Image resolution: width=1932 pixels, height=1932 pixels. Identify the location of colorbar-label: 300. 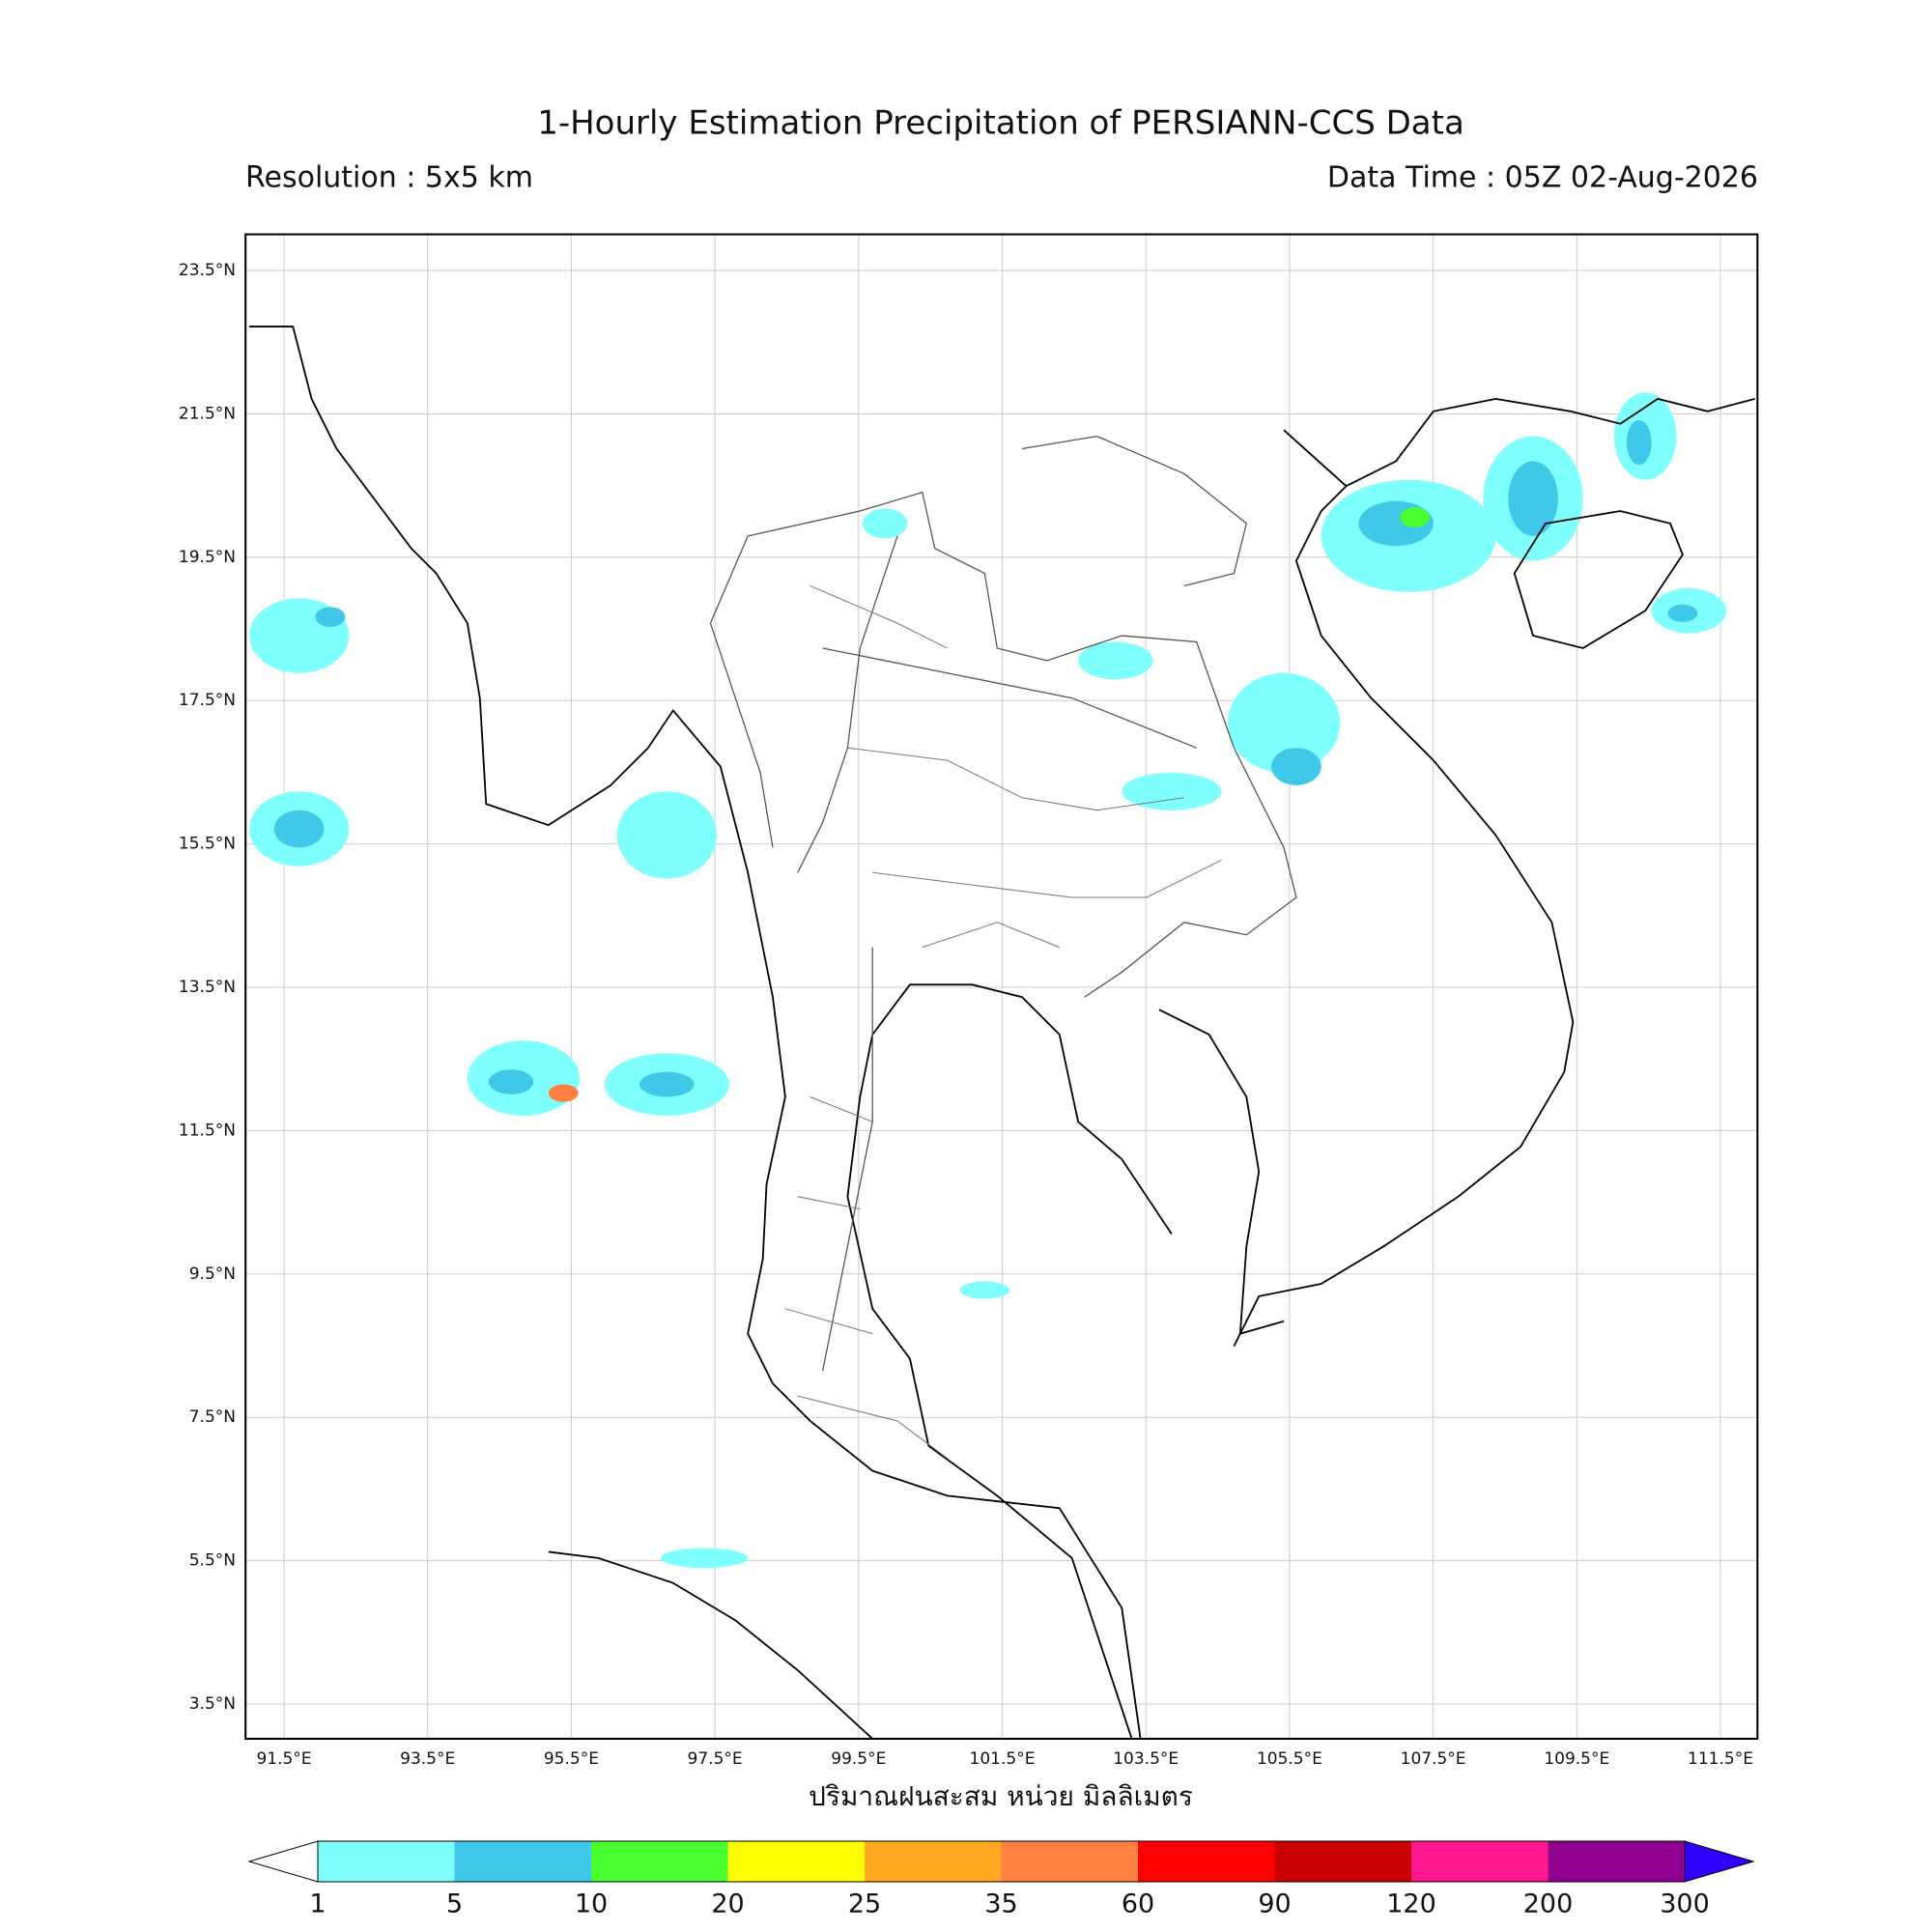
(1685, 1904).